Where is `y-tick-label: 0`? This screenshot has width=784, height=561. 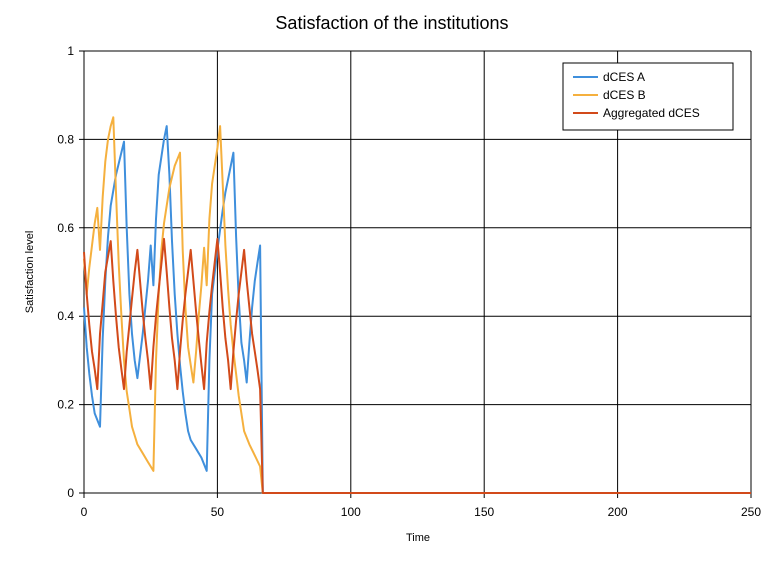
y-tick-label: 0 is located at coordinates (70, 493).